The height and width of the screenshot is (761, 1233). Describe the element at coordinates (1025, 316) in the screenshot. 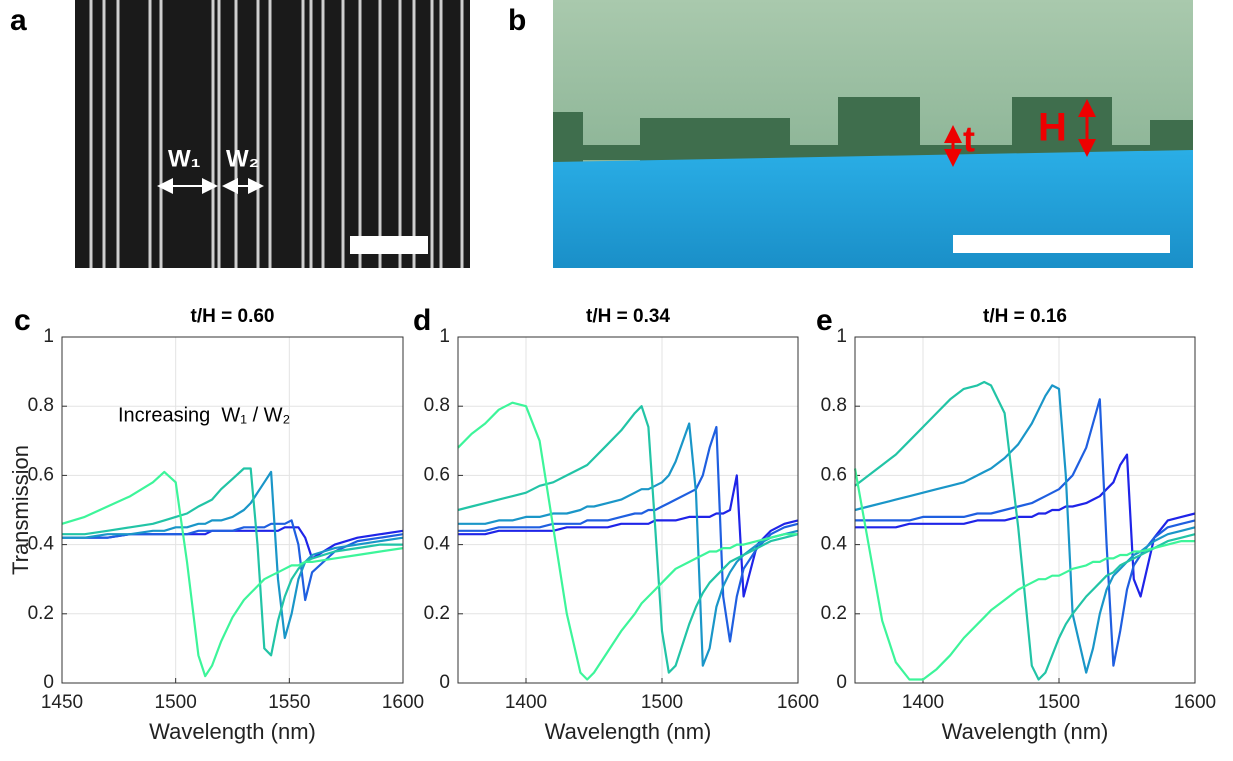

I see `chart-title: t/H = 0.16` at that location.